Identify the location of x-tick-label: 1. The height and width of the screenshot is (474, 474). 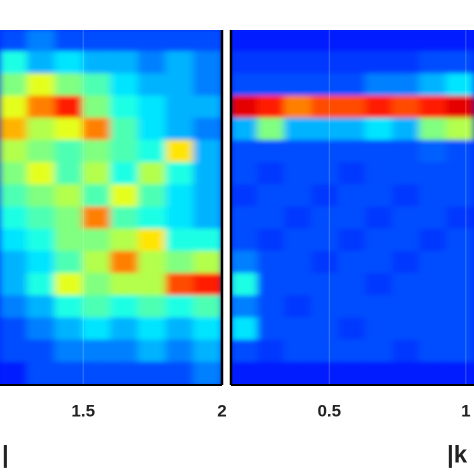
(465, 410).